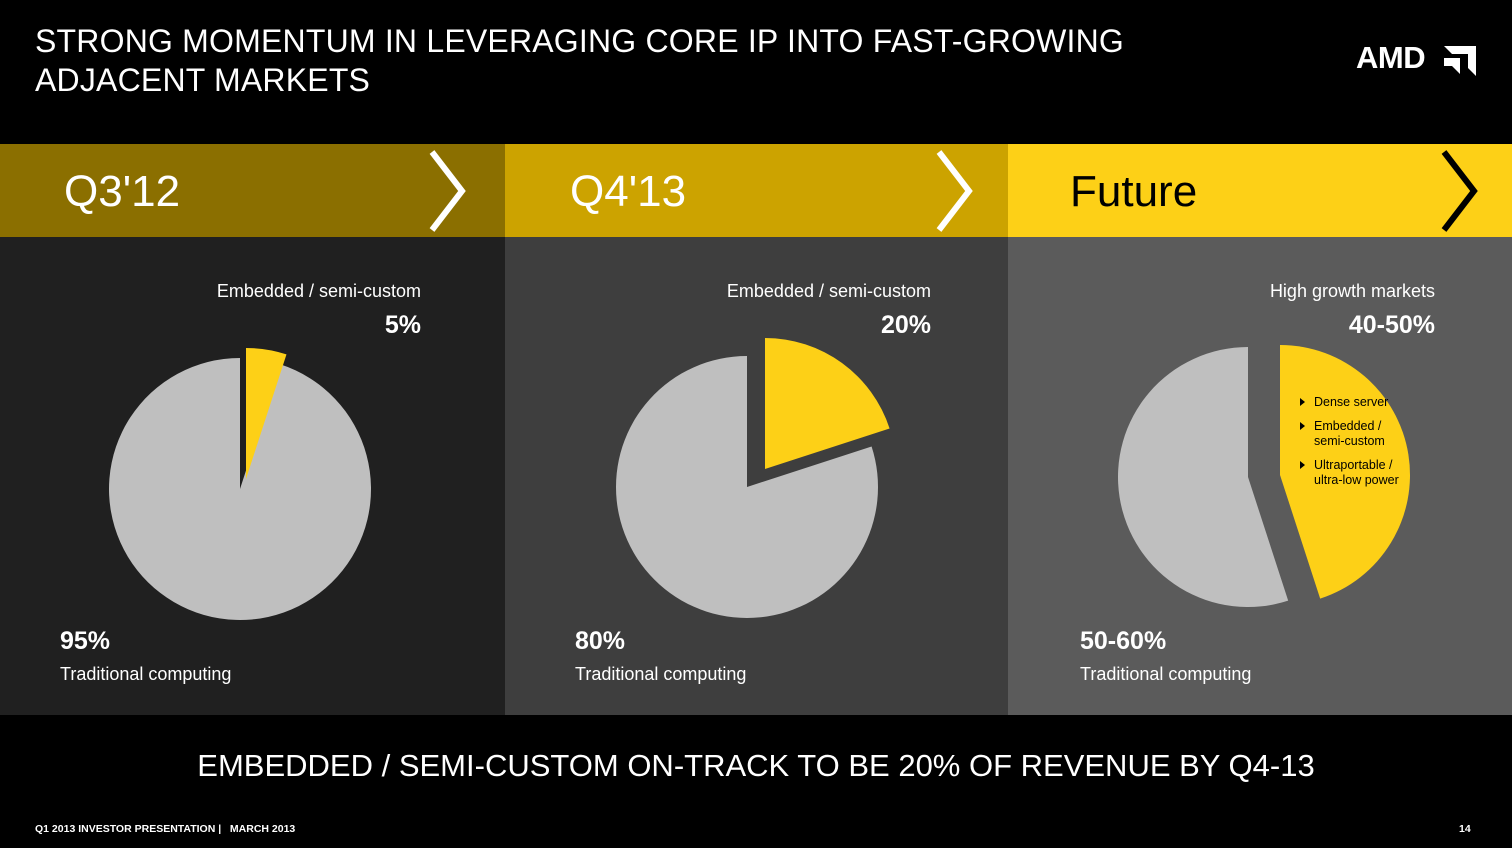  What do you see at coordinates (1391, 325) in the screenshot?
I see `high-growth-percent: 40-50%` at bounding box center [1391, 325].